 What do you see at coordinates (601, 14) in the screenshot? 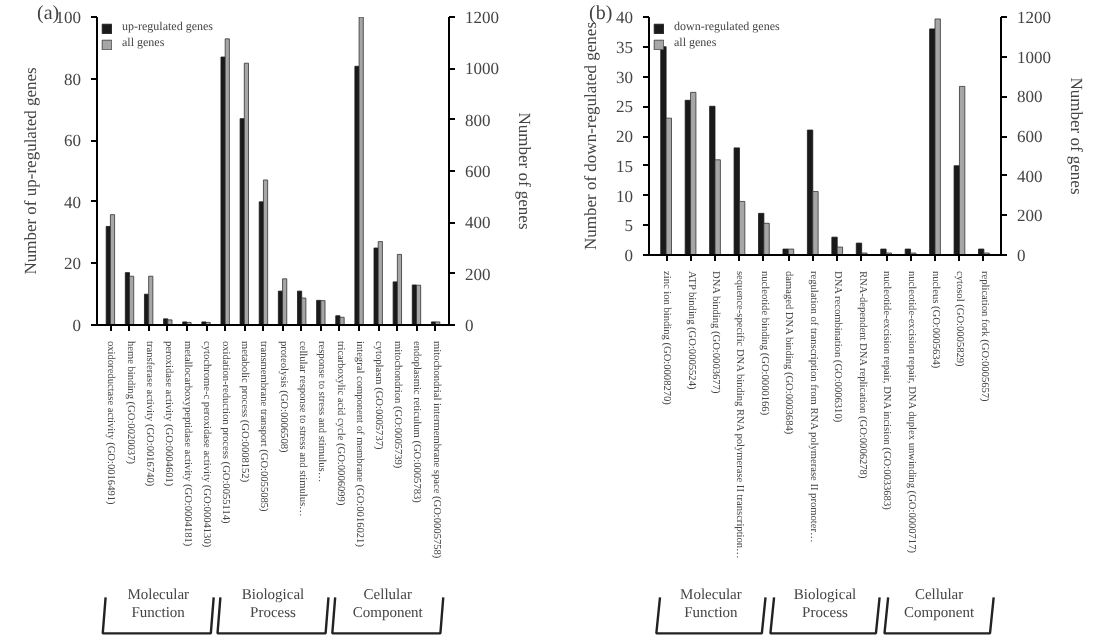
I see `chart-title: (b)` at bounding box center [601, 14].